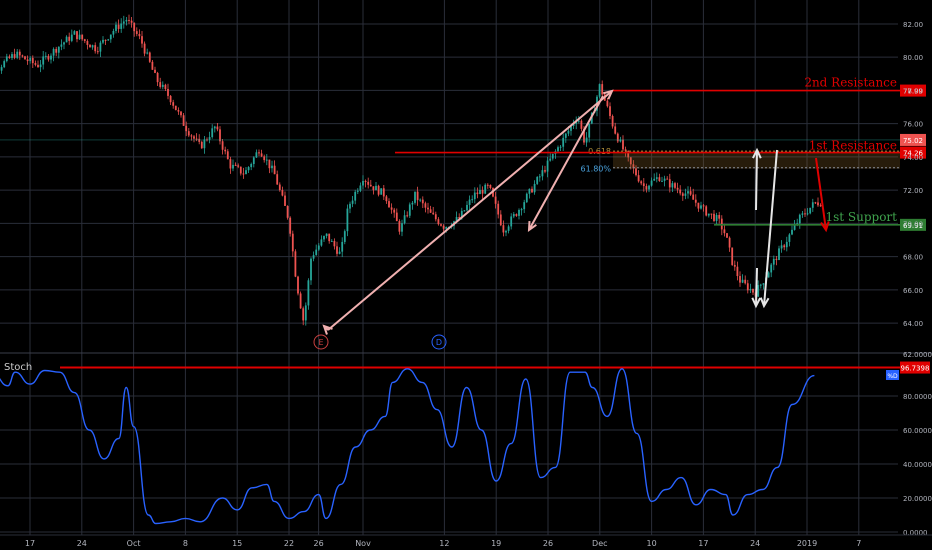  I want to click on stoch-title: Stoch, so click(18, 367).